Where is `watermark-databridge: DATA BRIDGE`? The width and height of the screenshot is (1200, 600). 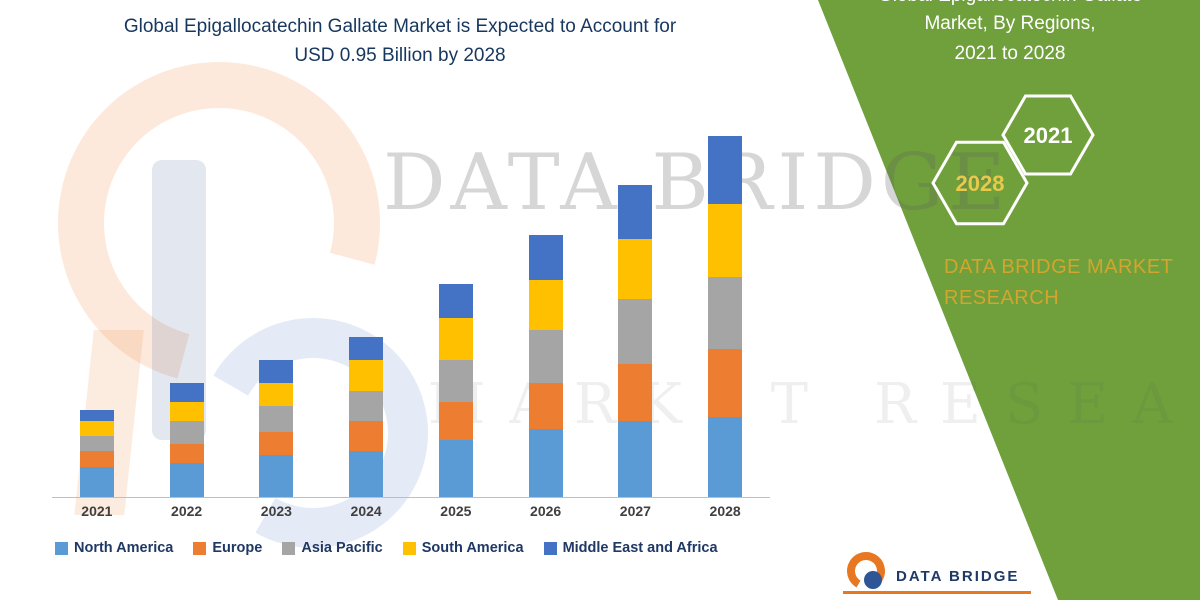
watermark-databridge: DATA BRIDGE is located at coordinates (697, 183).